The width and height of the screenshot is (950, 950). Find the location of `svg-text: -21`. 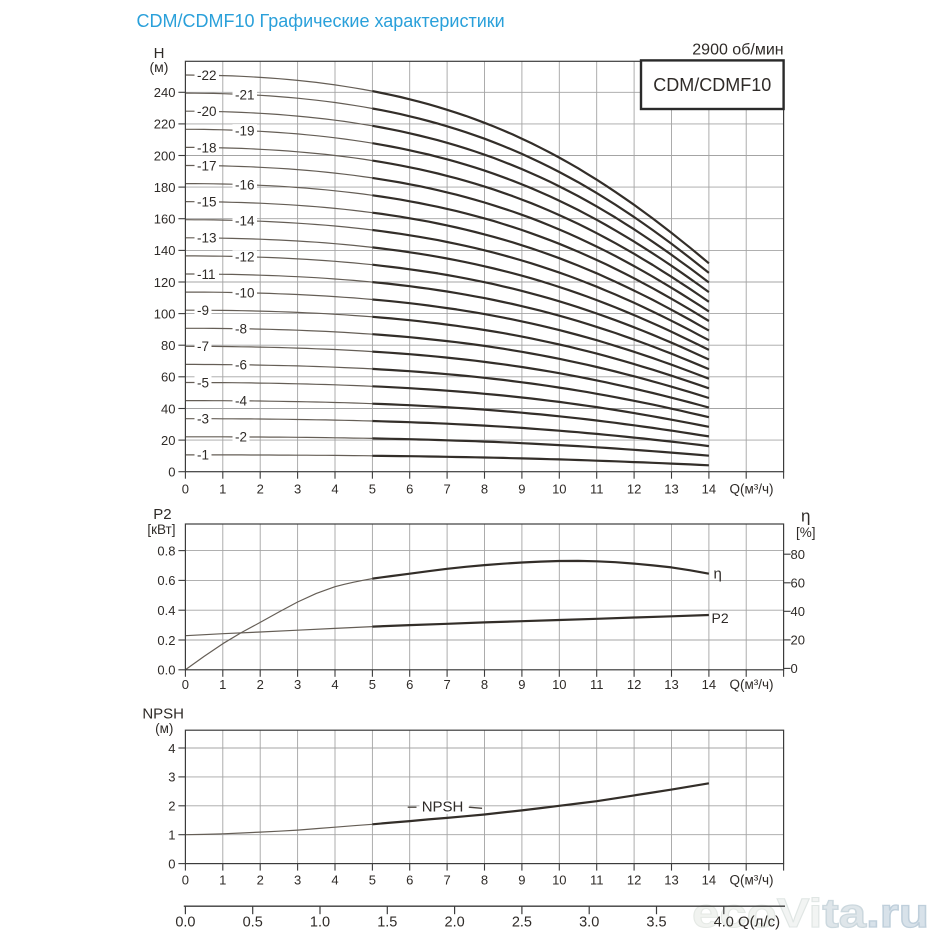

svg-text: -21 is located at coordinates (245, 94).